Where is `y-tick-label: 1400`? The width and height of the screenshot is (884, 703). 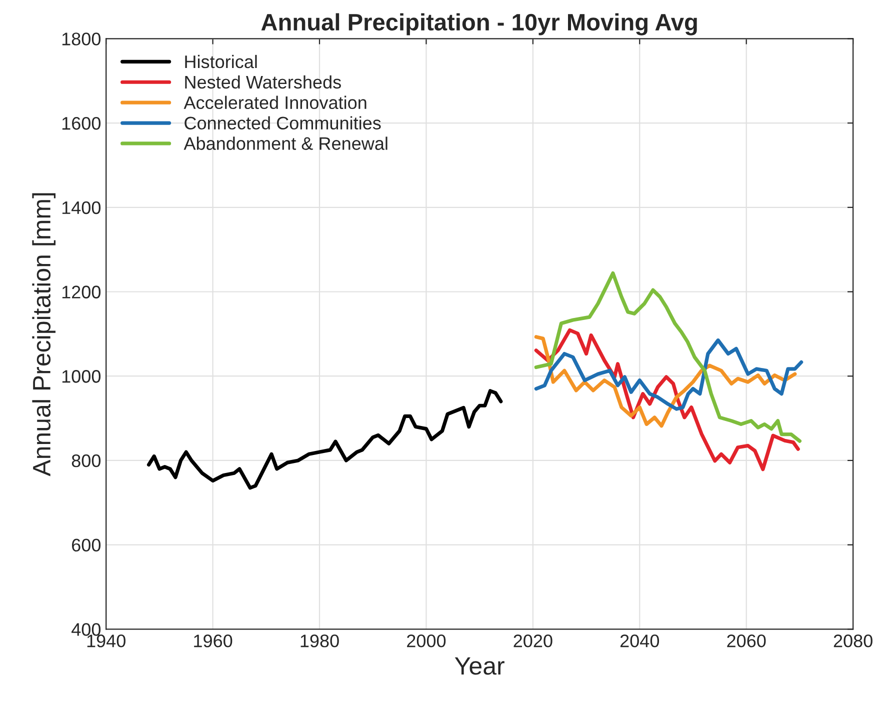
y-tick-label: 1400 is located at coordinates (81, 207).